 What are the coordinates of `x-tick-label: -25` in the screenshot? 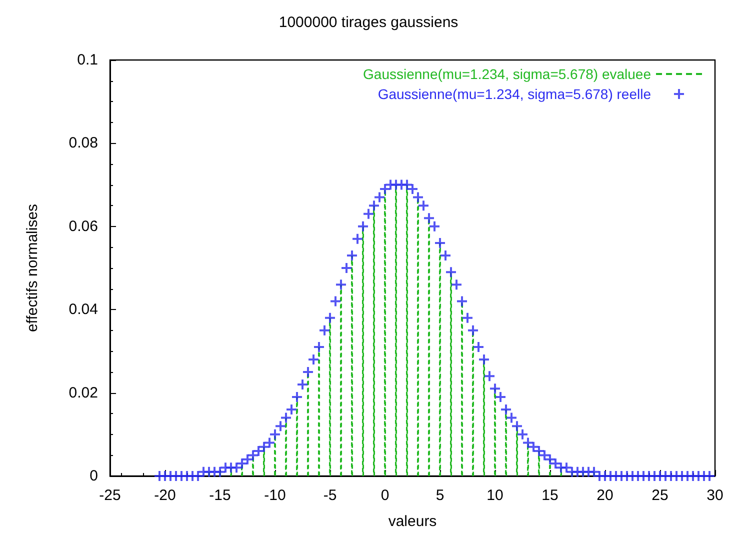 It's located at (110, 495).